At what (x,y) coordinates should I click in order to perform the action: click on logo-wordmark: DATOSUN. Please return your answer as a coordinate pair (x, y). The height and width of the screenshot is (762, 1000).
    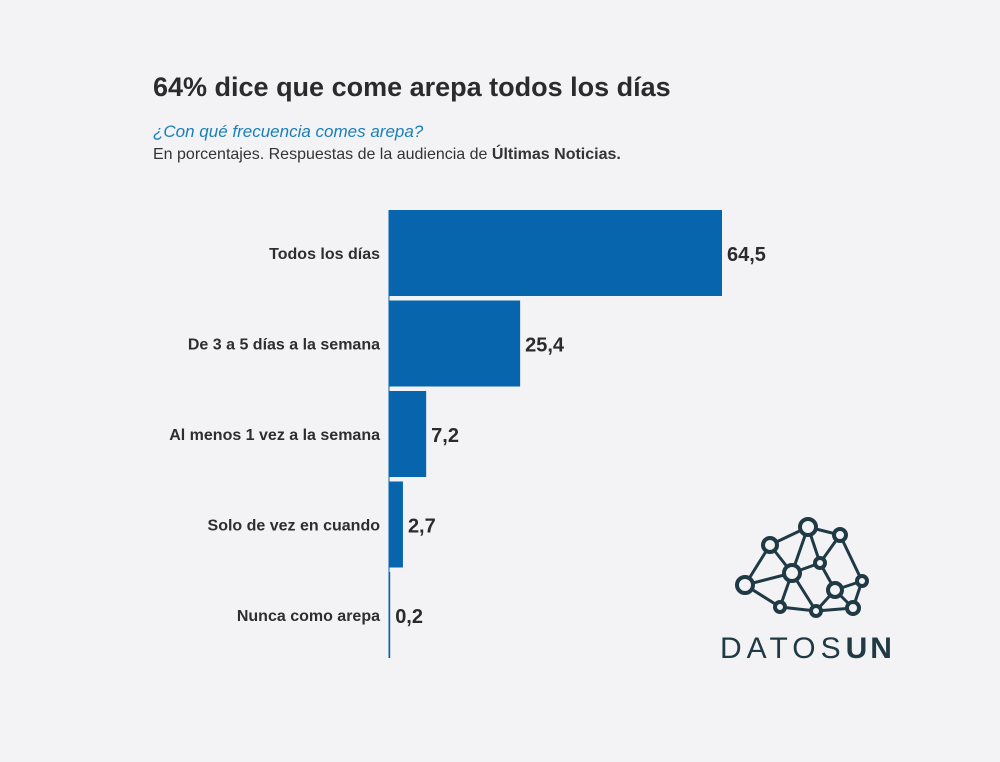
    Looking at the image, I should click on (807, 649).